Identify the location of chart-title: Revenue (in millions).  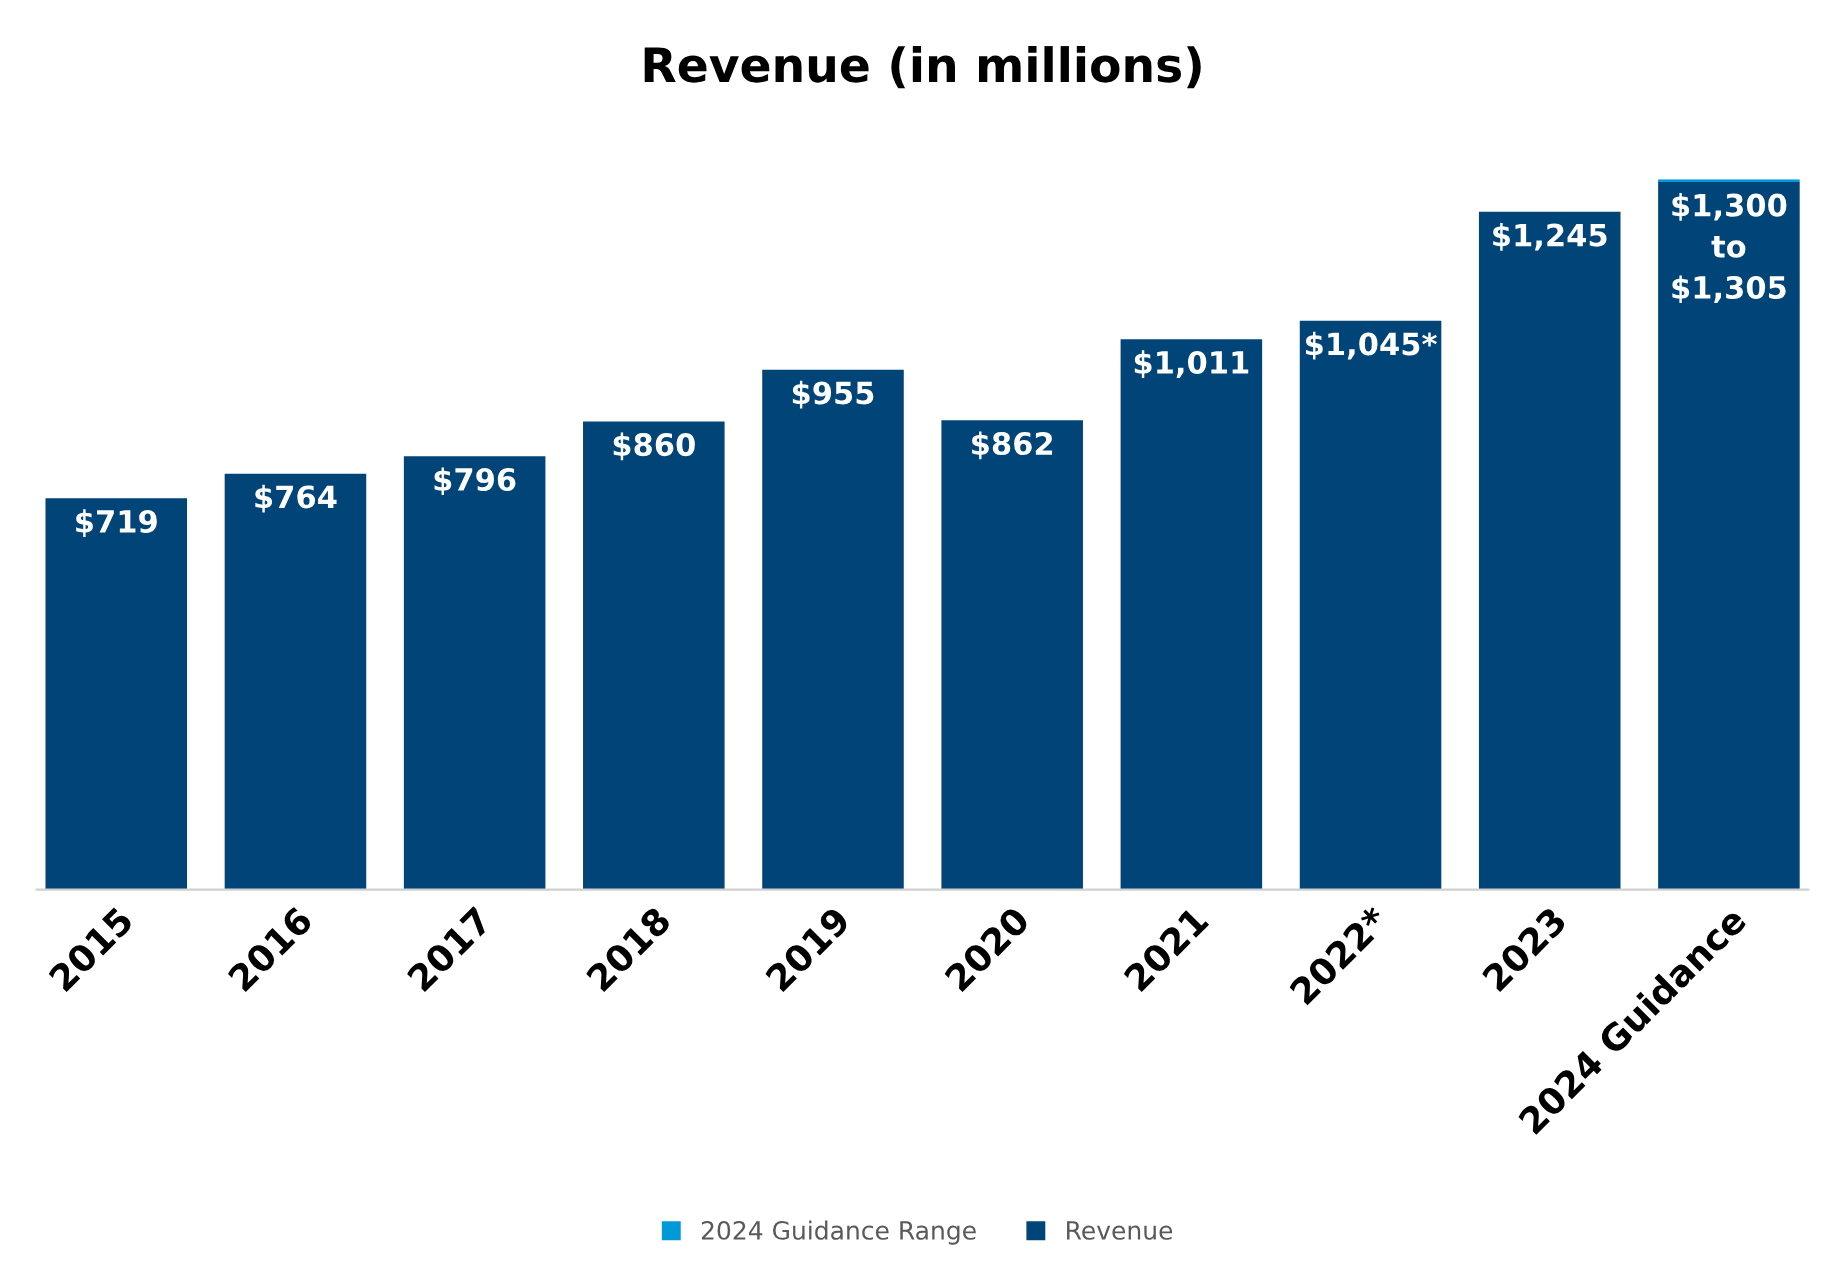
(922, 67).